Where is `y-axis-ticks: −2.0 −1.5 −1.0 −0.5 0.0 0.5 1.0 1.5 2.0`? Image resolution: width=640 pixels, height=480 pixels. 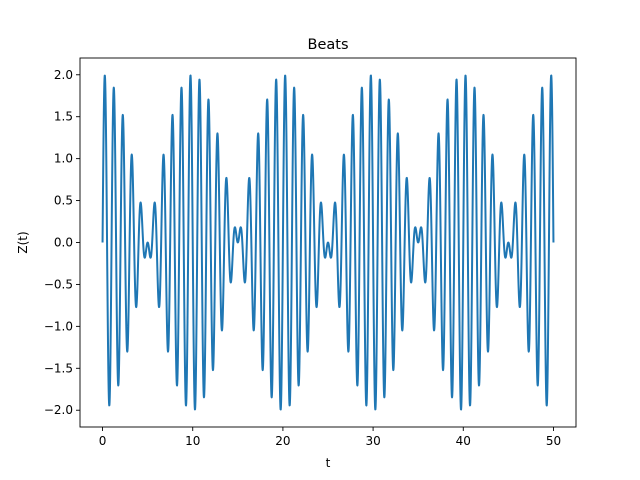 y-axis-ticks: −2.0 −1.5 −1.0 −0.5 0.0 0.5 1.0 1.5 2.0 is located at coordinates (62, 242).